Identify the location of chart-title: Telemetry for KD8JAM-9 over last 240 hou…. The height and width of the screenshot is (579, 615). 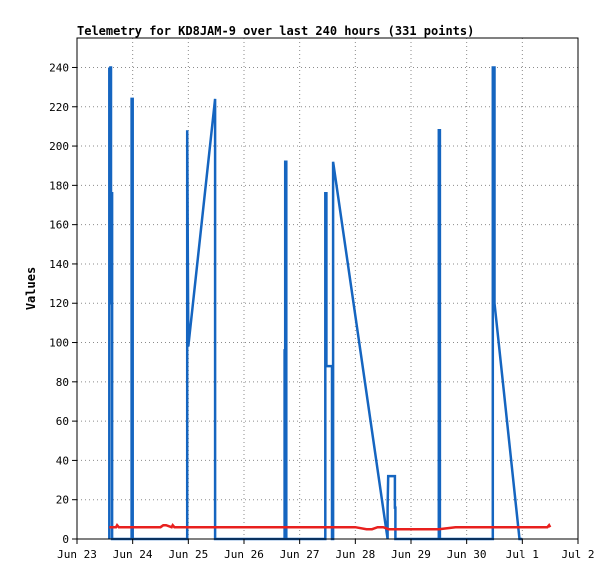
(275, 31).